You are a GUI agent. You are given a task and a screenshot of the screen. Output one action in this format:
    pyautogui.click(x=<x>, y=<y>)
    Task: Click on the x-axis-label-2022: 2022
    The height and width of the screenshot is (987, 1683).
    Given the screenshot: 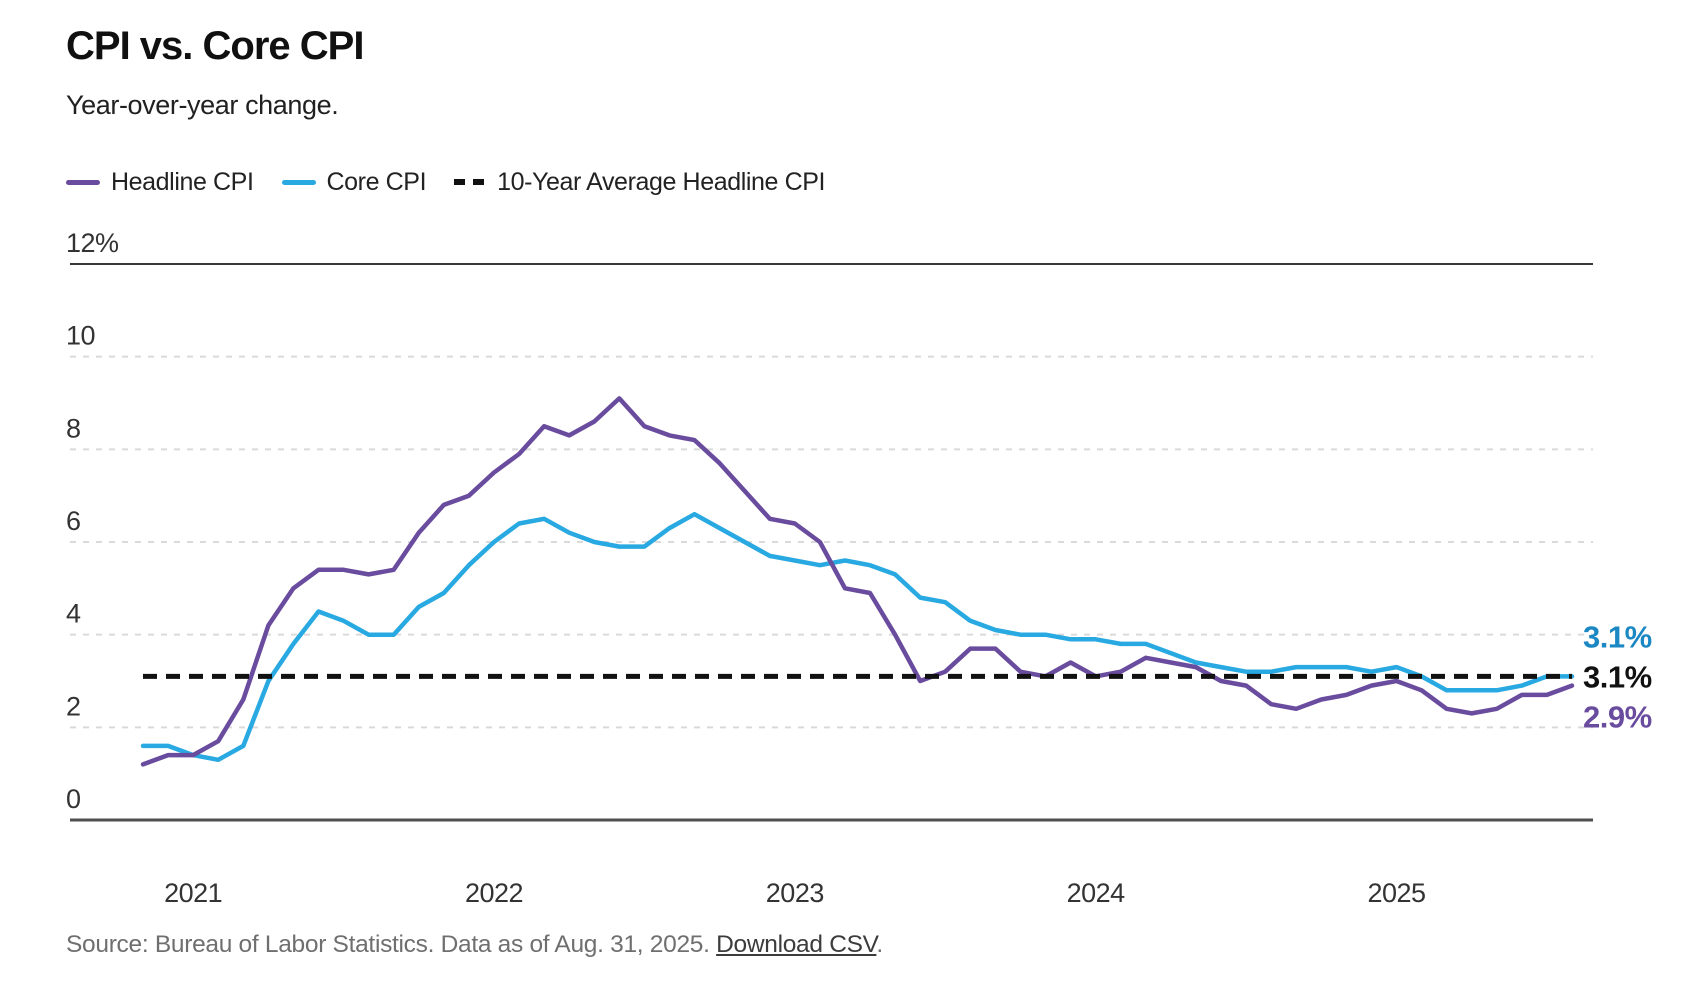 What is the action you would take?
    pyautogui.click(x=494, y=893)
    